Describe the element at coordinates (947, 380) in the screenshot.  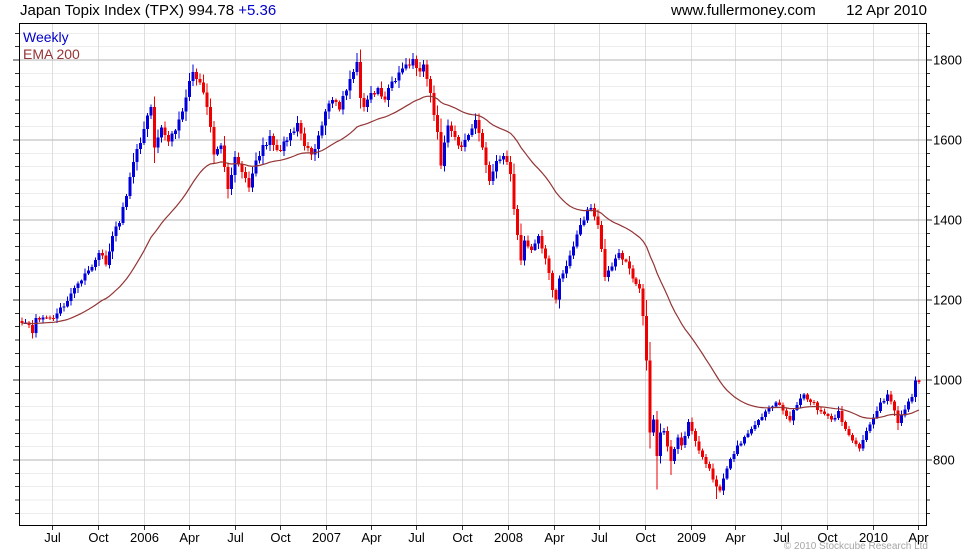
I see `price-axis-label: 1000` at that location.